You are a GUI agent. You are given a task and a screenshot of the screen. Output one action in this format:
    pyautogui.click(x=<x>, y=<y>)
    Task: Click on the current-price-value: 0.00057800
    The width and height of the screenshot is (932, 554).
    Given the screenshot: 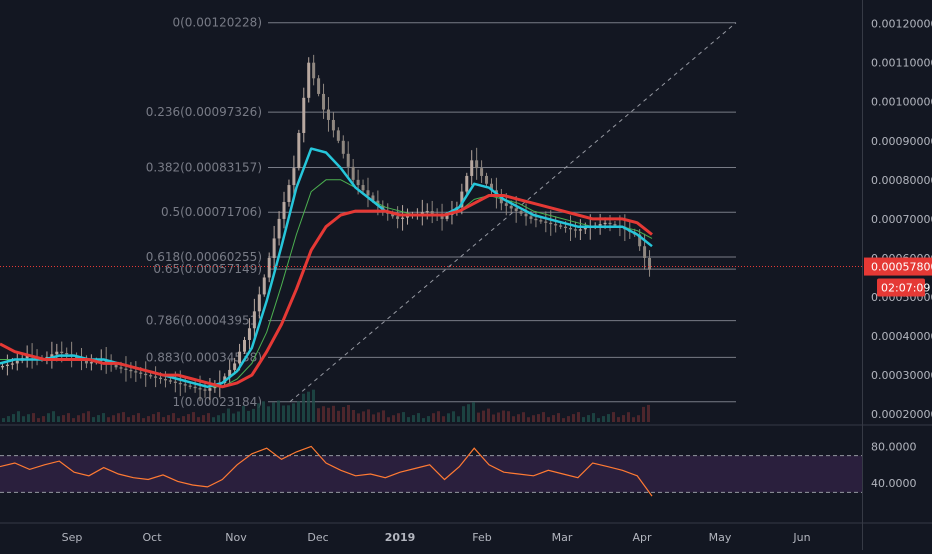 What is the action you would take?
    pyautogui.click(x=901, y=267)
    